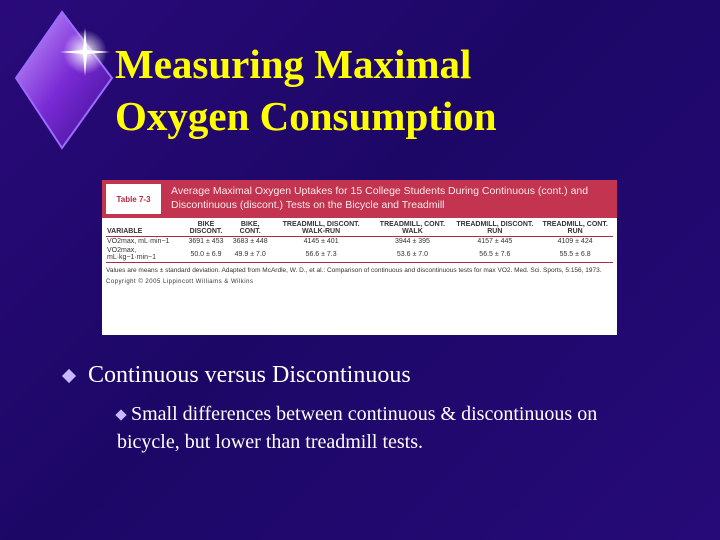 The image size is (720, 540). I want to click on column-header: TREADMILL, CONT. WALK, so click(412, 228).